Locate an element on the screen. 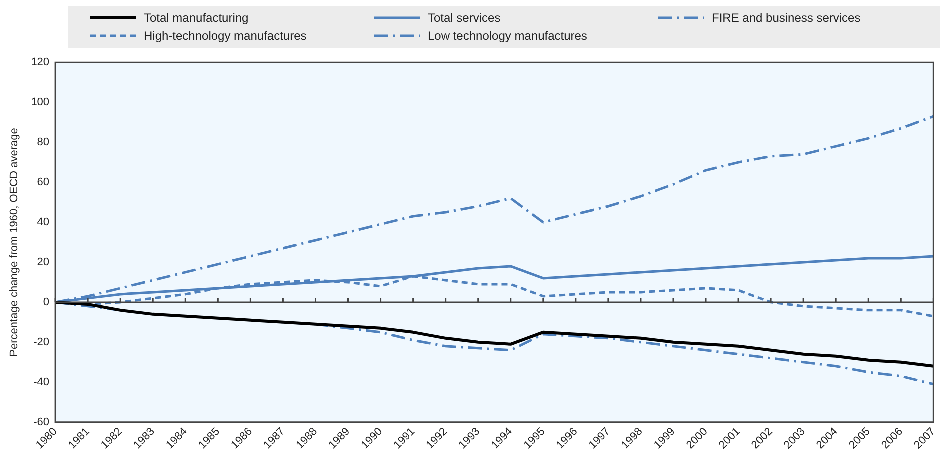 This screenshot has height=455, width=946. legend-label: High-technology manufactures is located at coordinates (225, 36).